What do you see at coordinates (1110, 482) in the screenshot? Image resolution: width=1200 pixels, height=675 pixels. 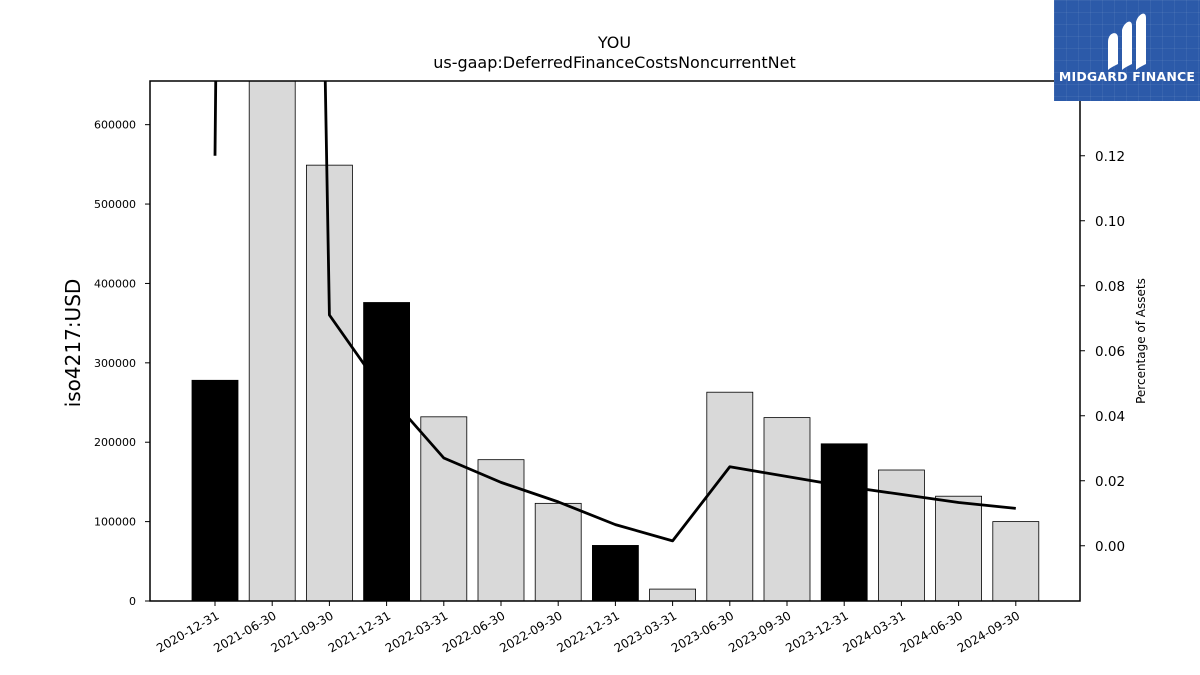 I see `y2-tick-label: 0.02` at bounding box center [1110, 482].